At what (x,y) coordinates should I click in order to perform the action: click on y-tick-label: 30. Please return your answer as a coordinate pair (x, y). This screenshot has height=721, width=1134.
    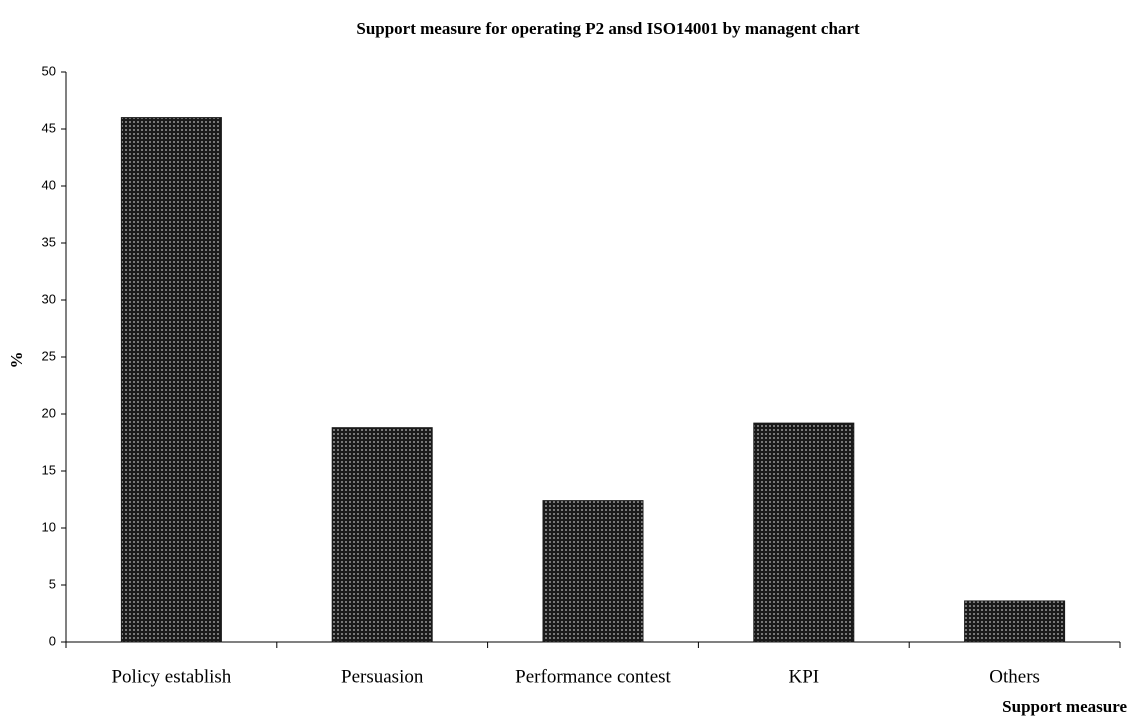
    Looking at the image, I should click on (49, 298).